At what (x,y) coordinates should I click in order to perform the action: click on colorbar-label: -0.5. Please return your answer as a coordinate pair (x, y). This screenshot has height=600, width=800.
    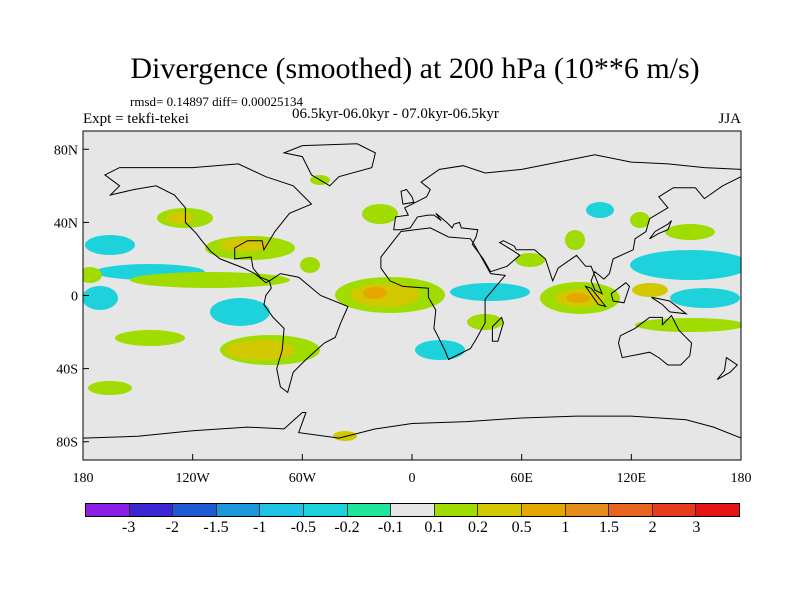
    Looking at the image, I should click on (303, 527).